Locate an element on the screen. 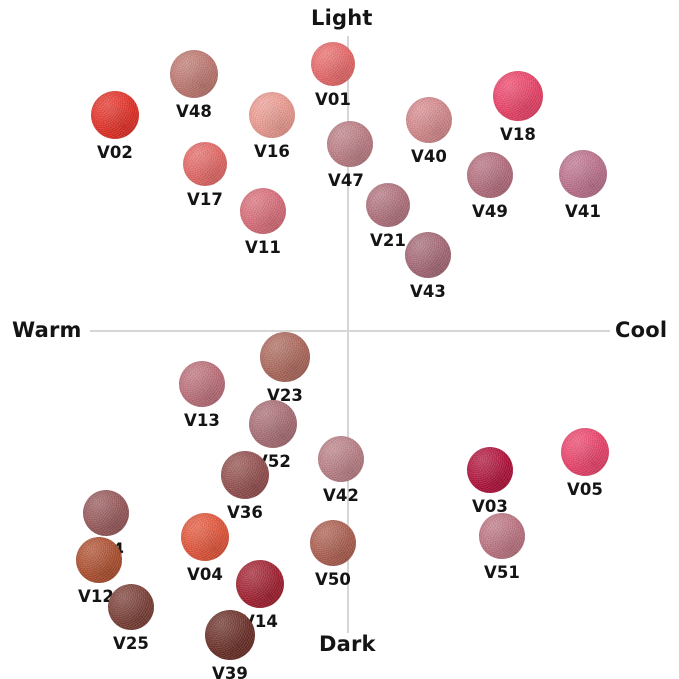 The width and height of the screenshot is (679, 679). swatch-v01 is located at coordinates (333, 64).